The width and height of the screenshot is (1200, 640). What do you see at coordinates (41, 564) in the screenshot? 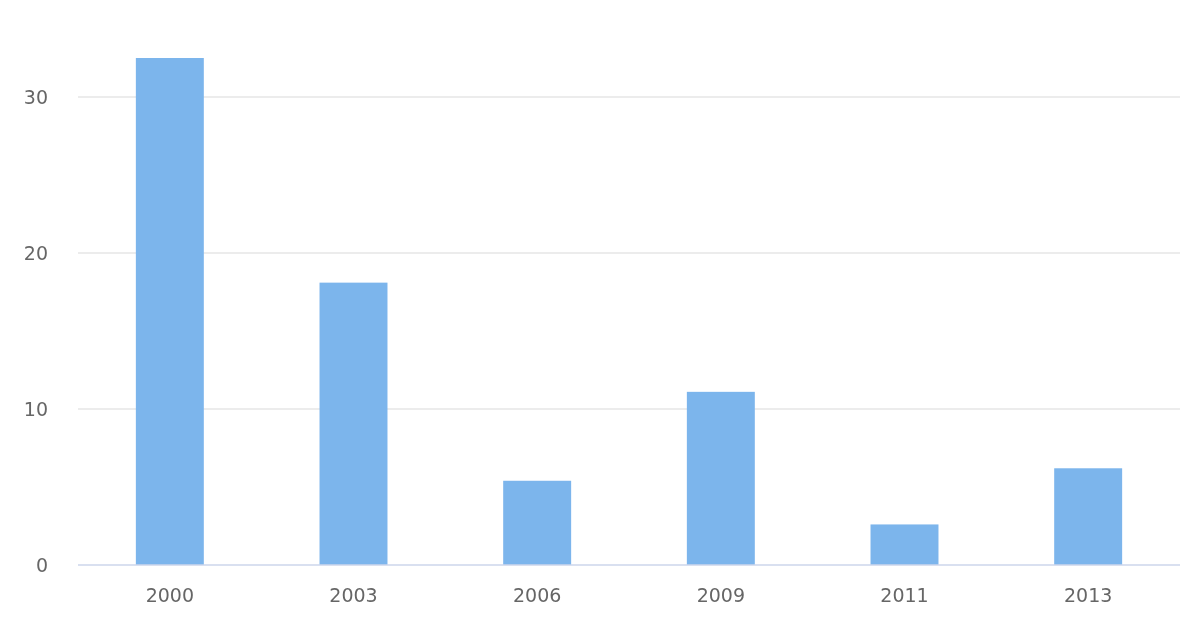
I see `y-tick-label: 0` at bounding box center [41, 564].